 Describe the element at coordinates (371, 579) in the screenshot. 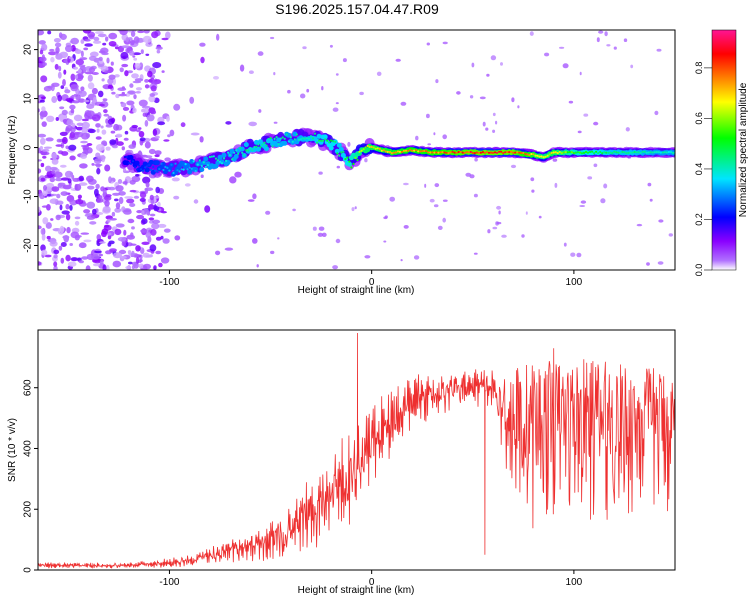

I see `snr-x-ticks: -100 0 100` at that location.